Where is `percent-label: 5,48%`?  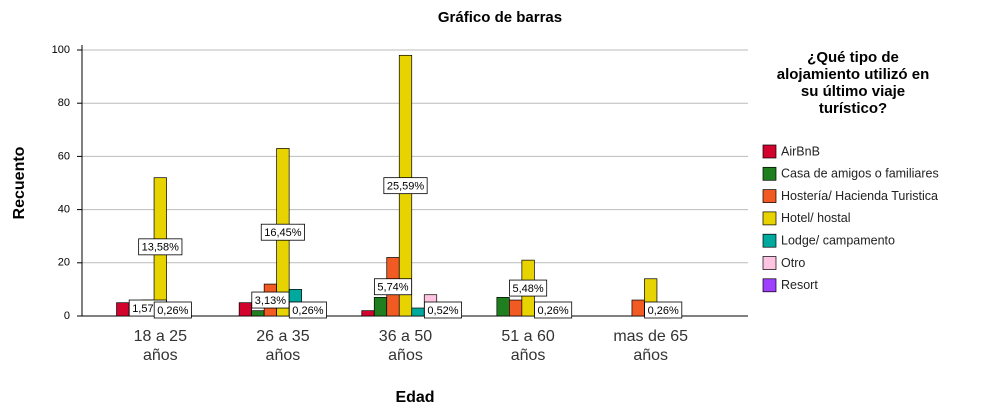 percent-label: 5,48% is located at coordinates (528, 288).